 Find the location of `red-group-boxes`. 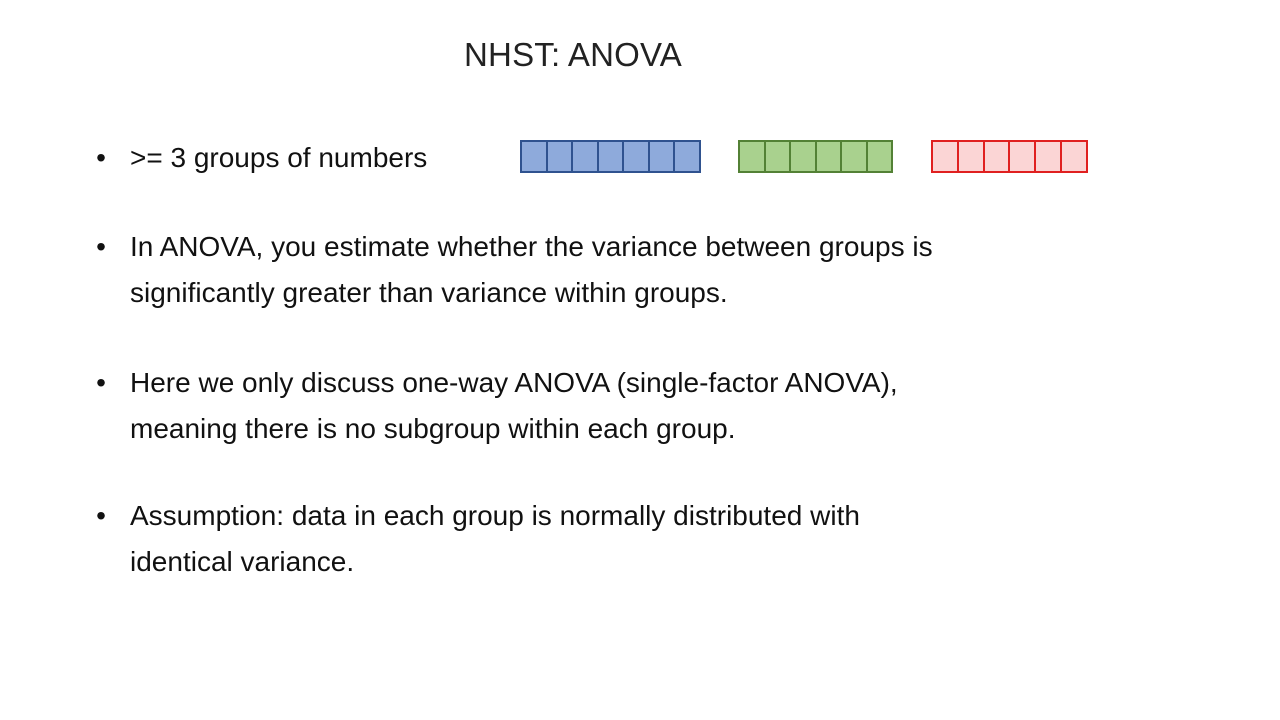

red-group-boxes is located at coordinates (1009, 156).